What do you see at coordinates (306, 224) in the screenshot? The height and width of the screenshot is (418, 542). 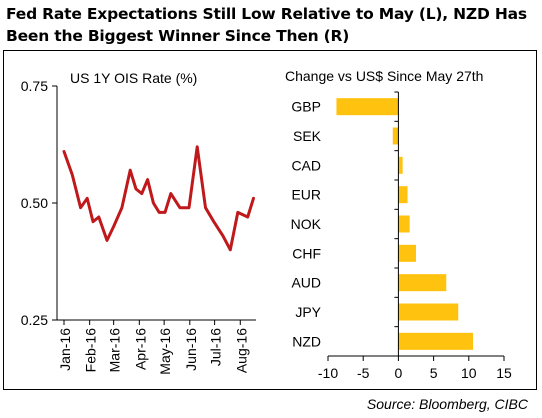 I see `category-label: NOK` at bounding box center [306, 224].